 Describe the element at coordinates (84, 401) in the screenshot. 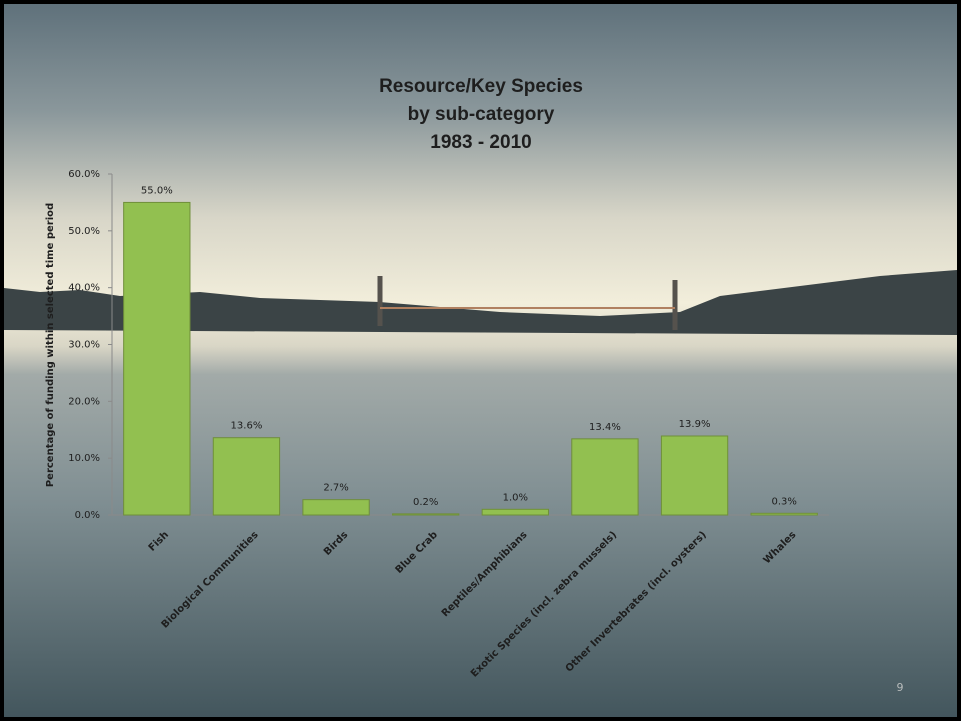

I see `y-tick-label: 20.0%` at that location.